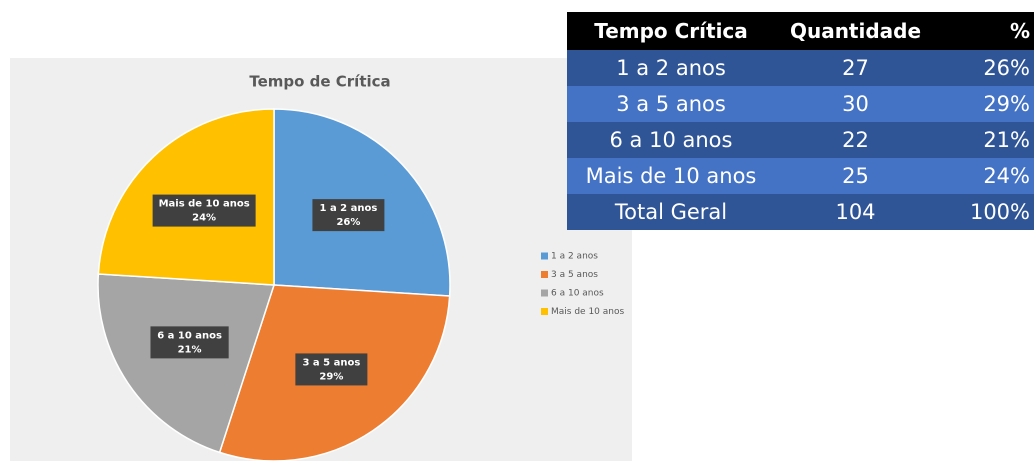 The height and width of the screenshot is (461, 1034). What do you see at coordinates (671, 140) in the screenshot?
I see `table-cell: 6 a 10 anos` at bounding box center [671, 140].